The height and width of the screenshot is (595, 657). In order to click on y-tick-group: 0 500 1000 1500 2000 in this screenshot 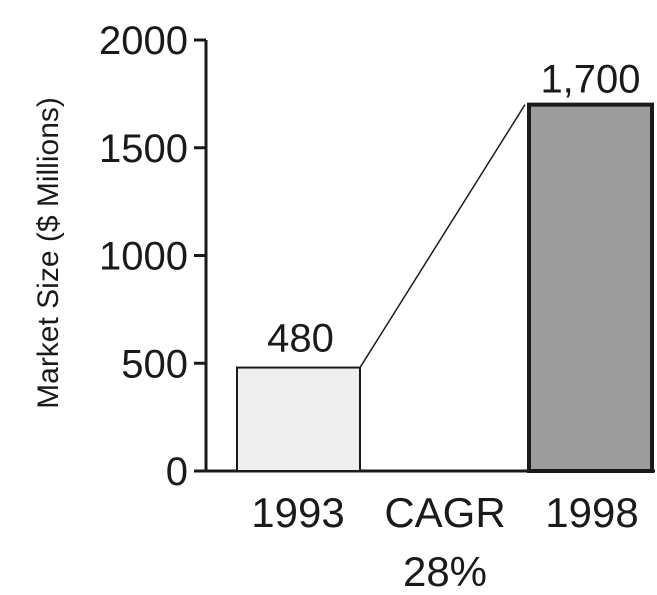, I will do `click(152, 256)`.